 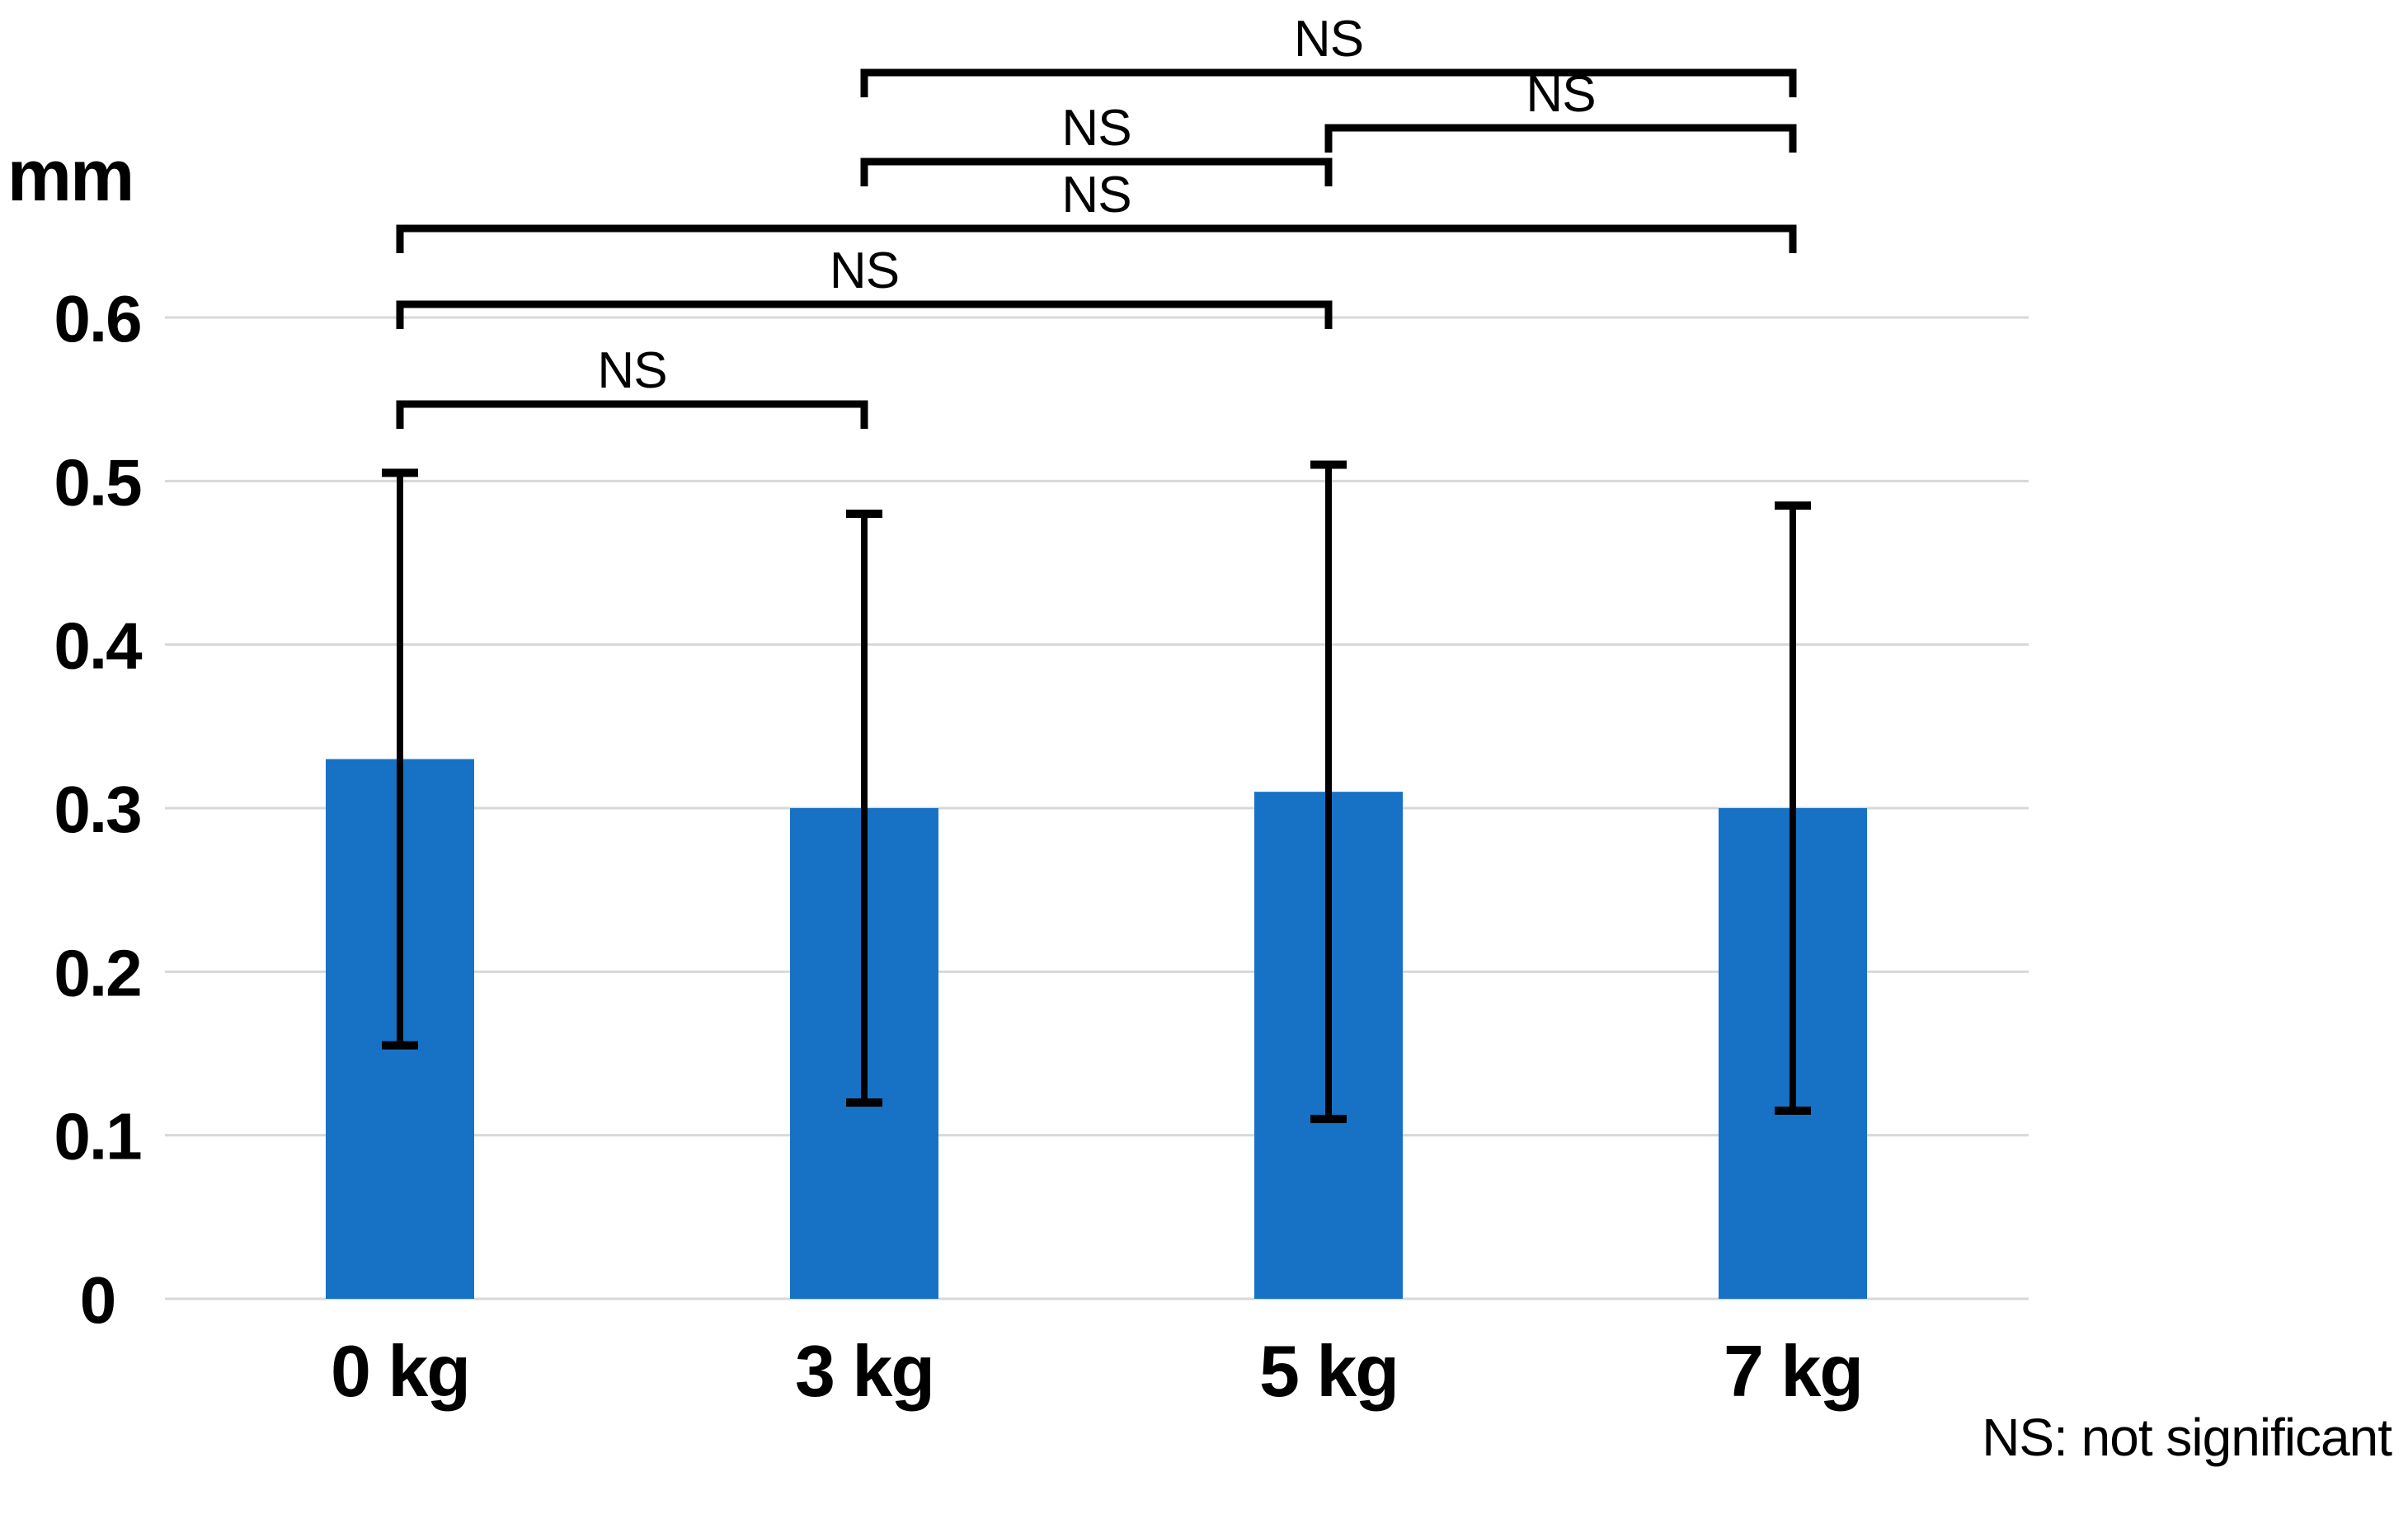 I want to click on x-tick-label-7-kg: 7 kg, so click(x=1793, y=1371).